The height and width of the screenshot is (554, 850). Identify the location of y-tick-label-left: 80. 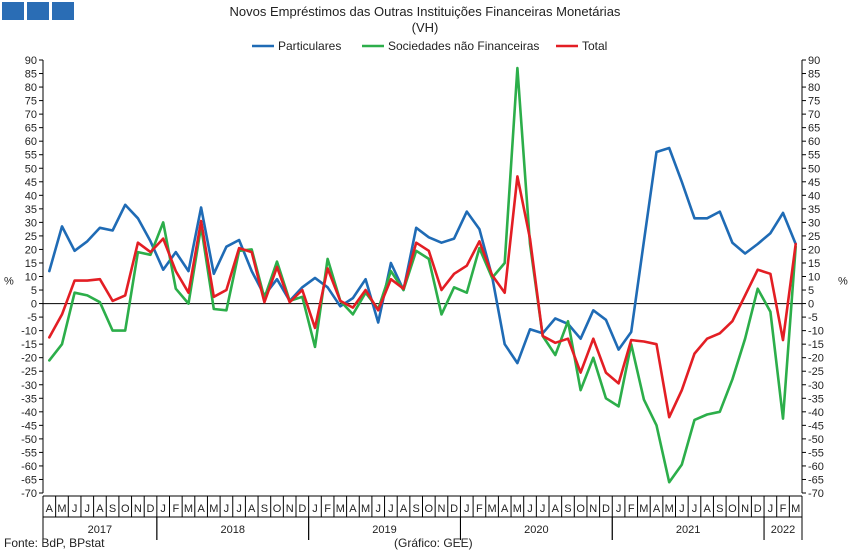
(31, 88).